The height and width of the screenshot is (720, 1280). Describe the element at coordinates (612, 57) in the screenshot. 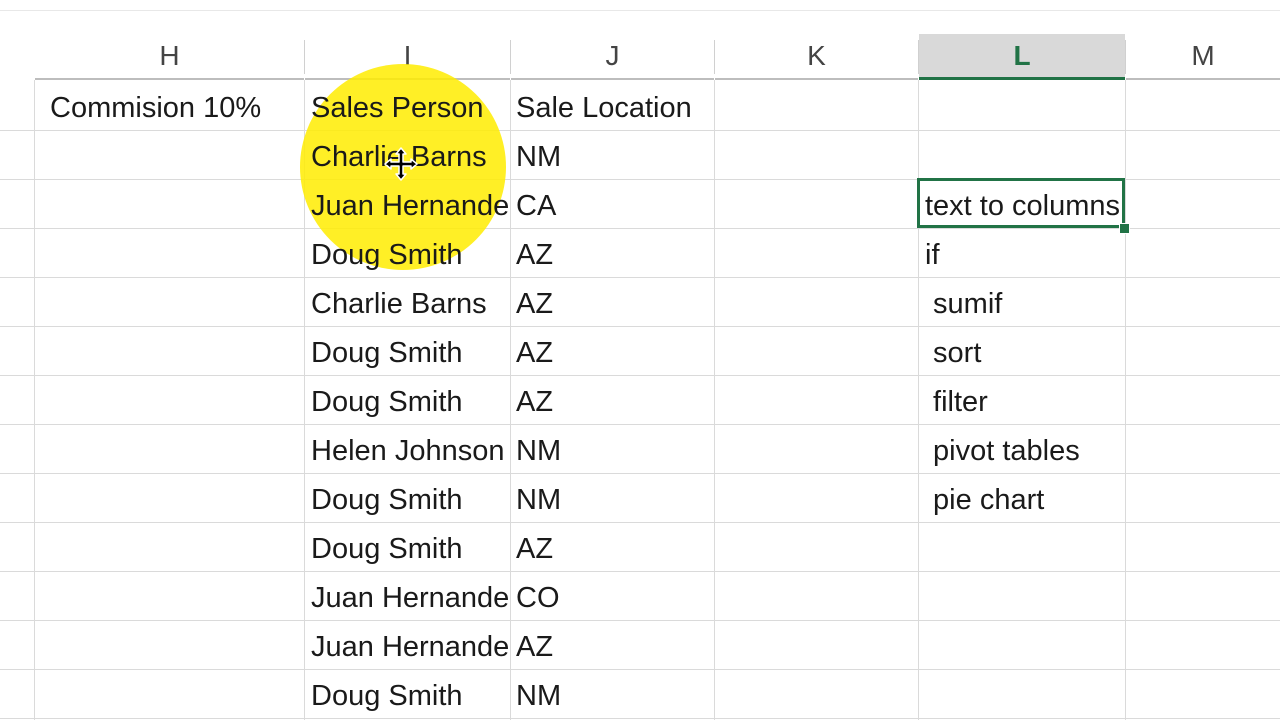

I see `column-header-j: J` at that location.